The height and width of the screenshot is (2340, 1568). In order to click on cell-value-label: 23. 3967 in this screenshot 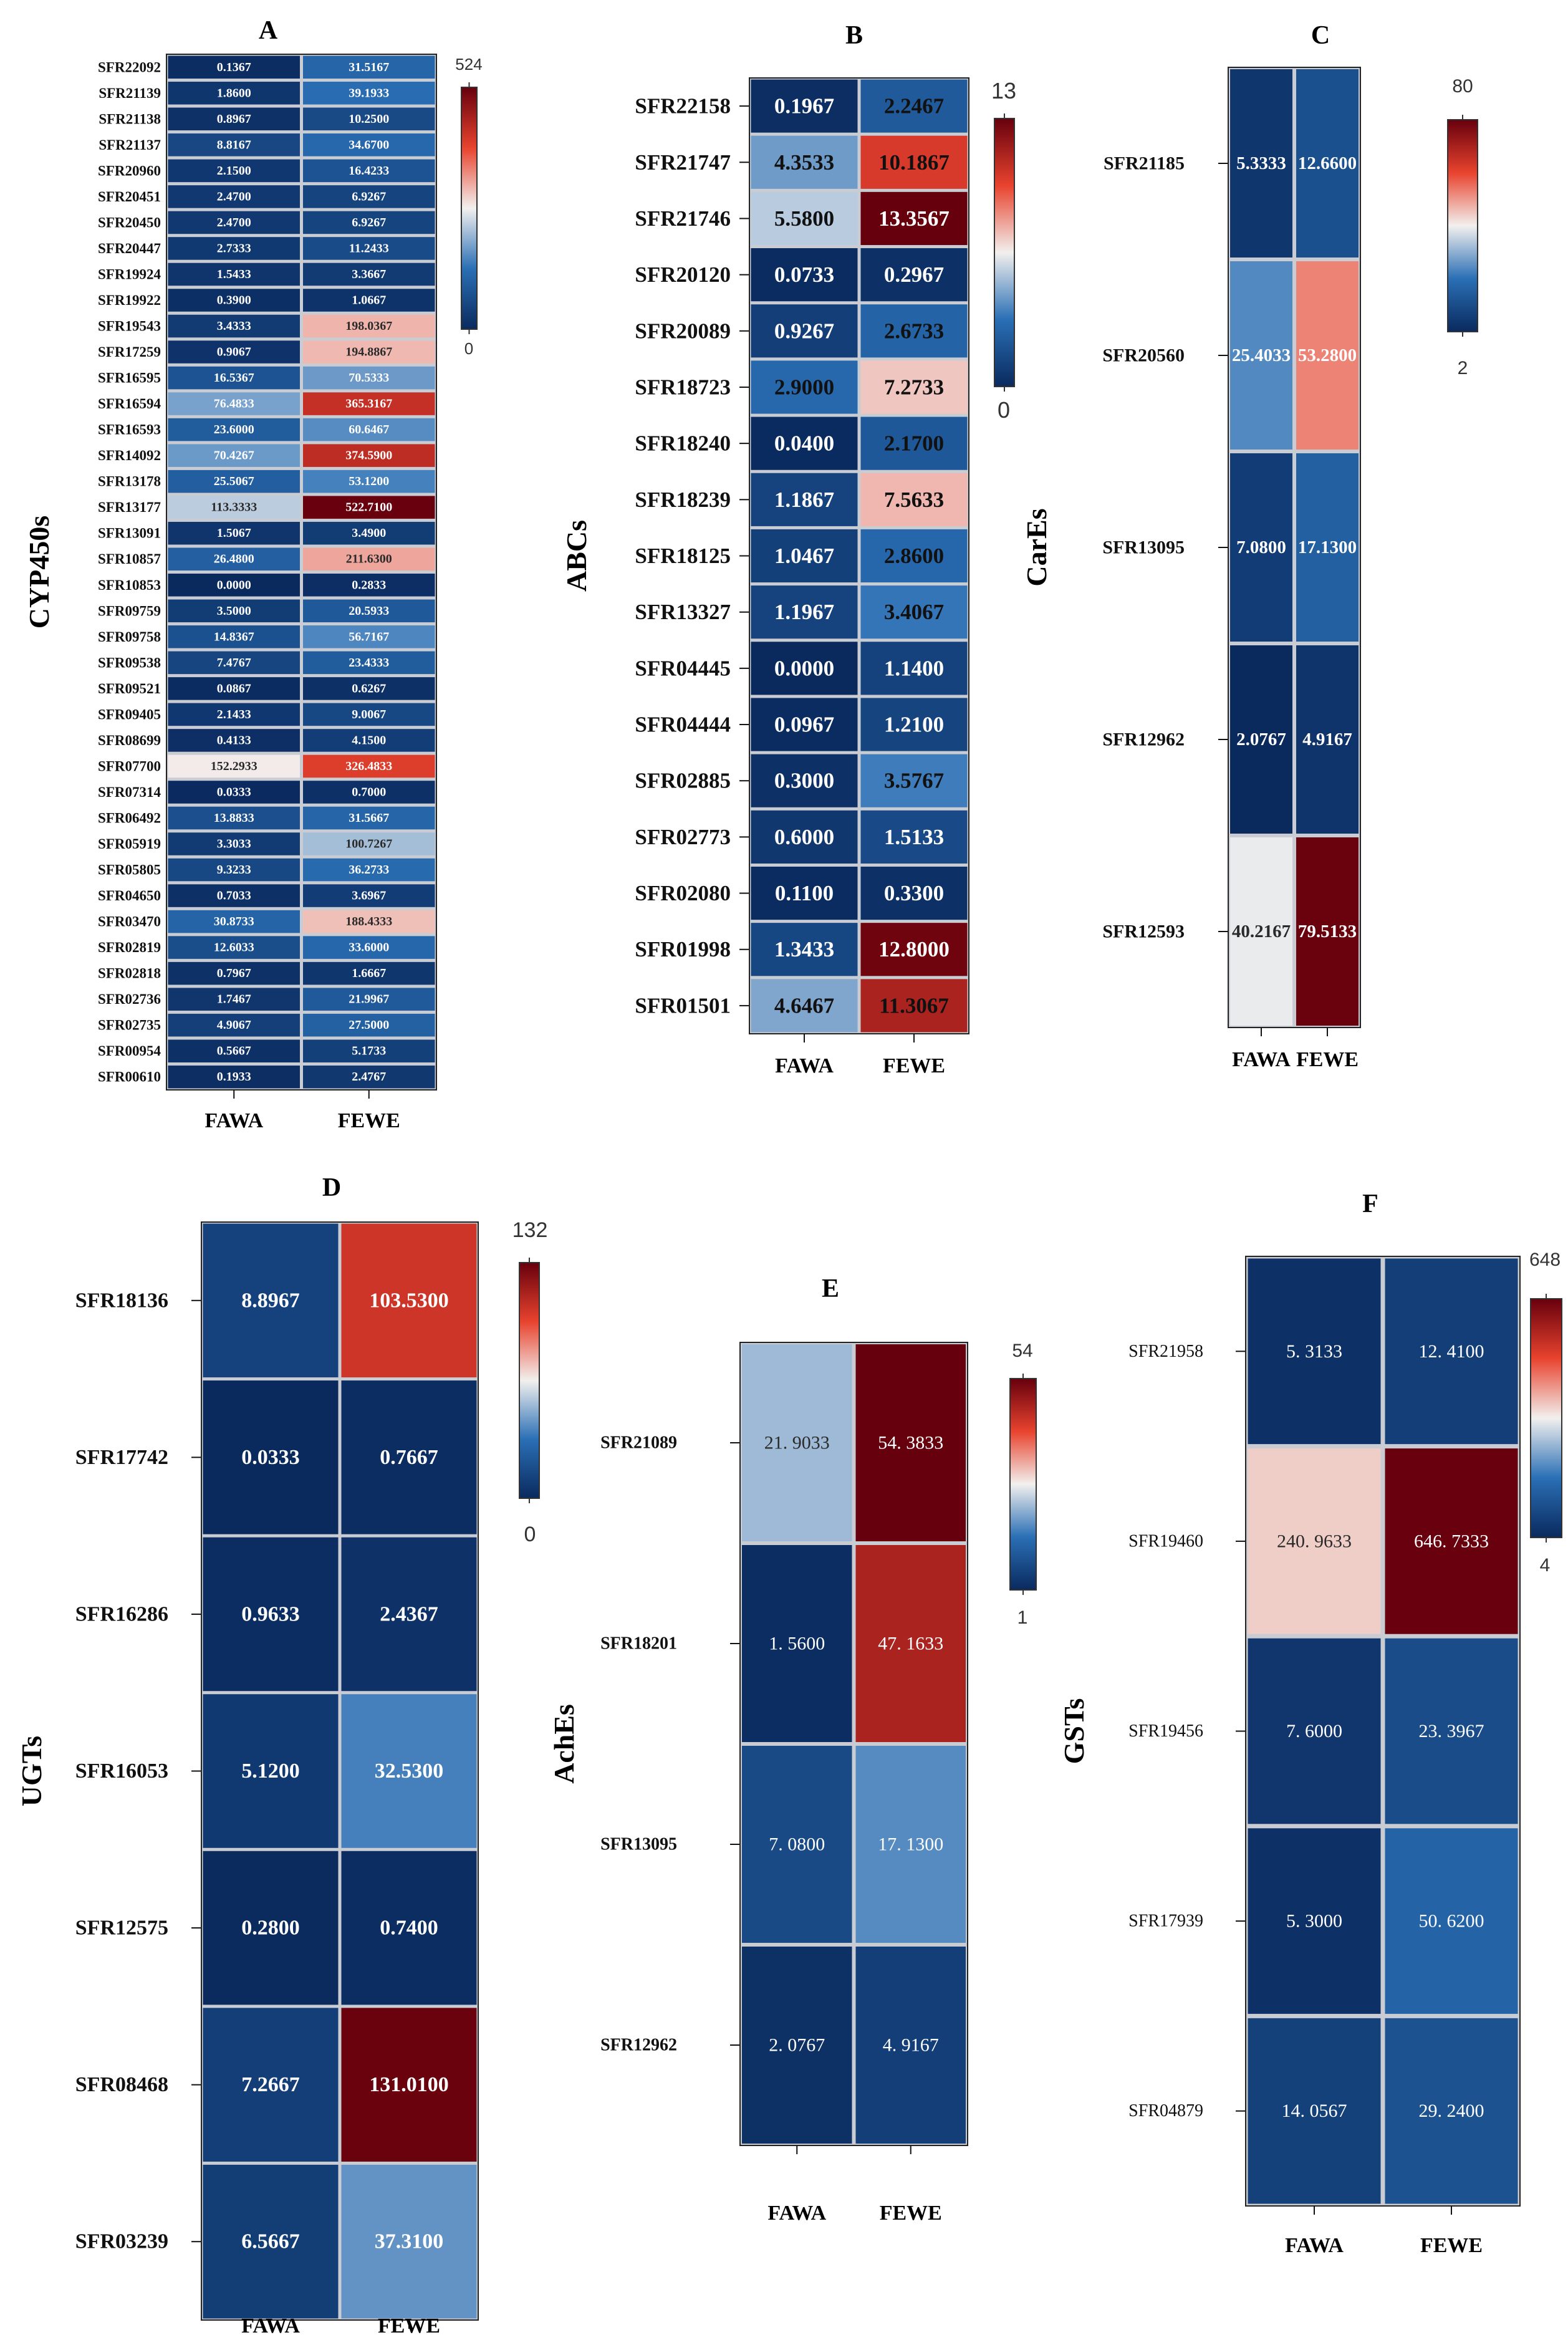, I will do `click(1451, 1731)`.